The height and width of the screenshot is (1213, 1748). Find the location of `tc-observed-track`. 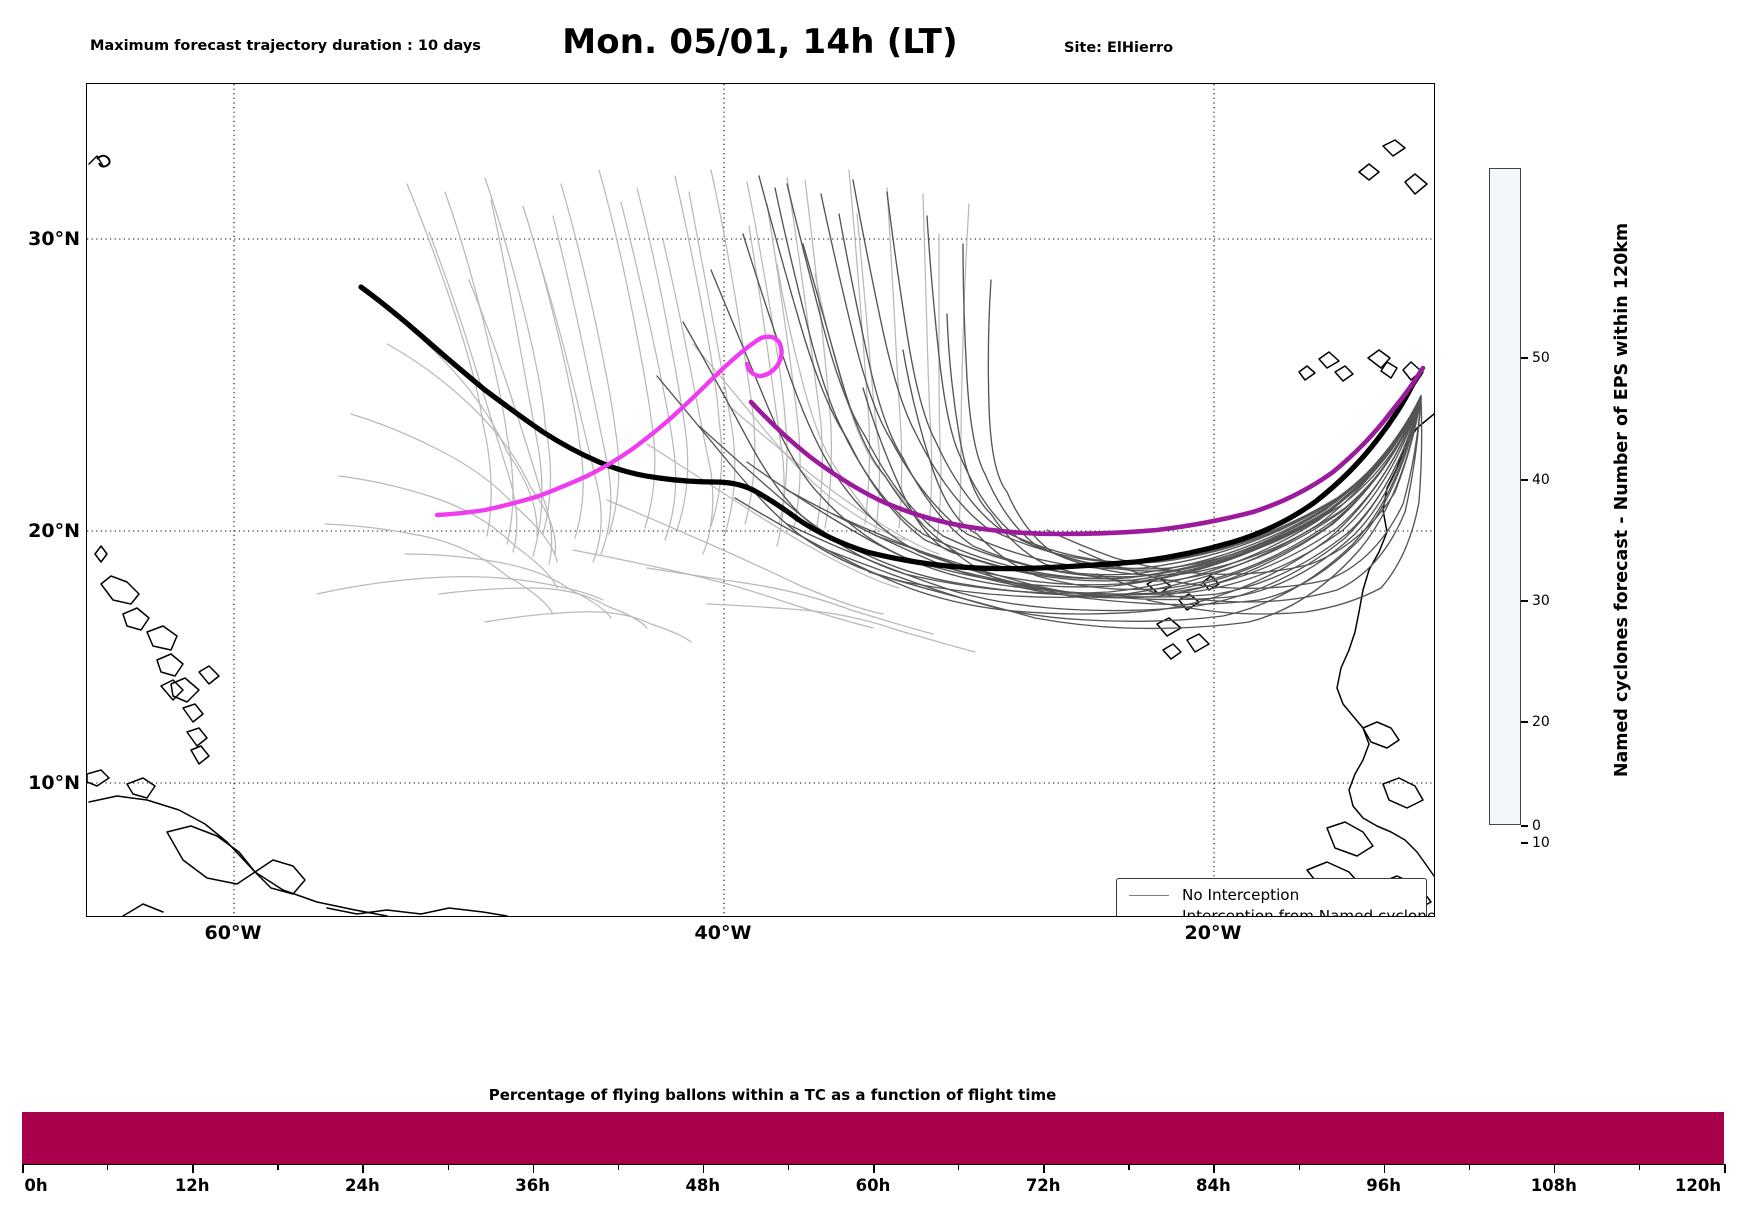

tc-observed-track is located at coordinates (609, 426).